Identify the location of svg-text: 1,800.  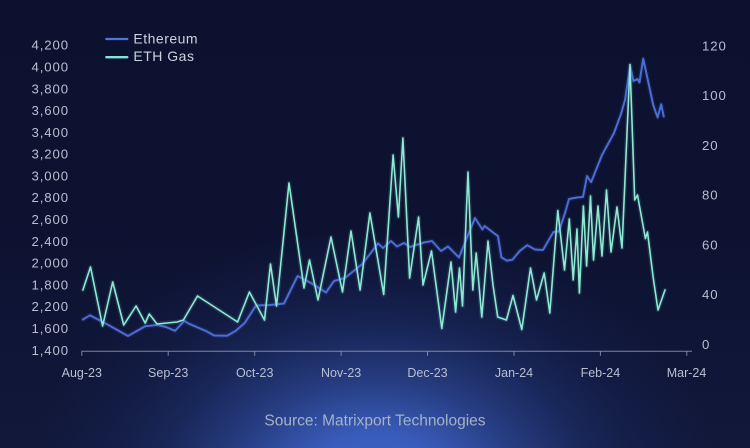
(50, 284).